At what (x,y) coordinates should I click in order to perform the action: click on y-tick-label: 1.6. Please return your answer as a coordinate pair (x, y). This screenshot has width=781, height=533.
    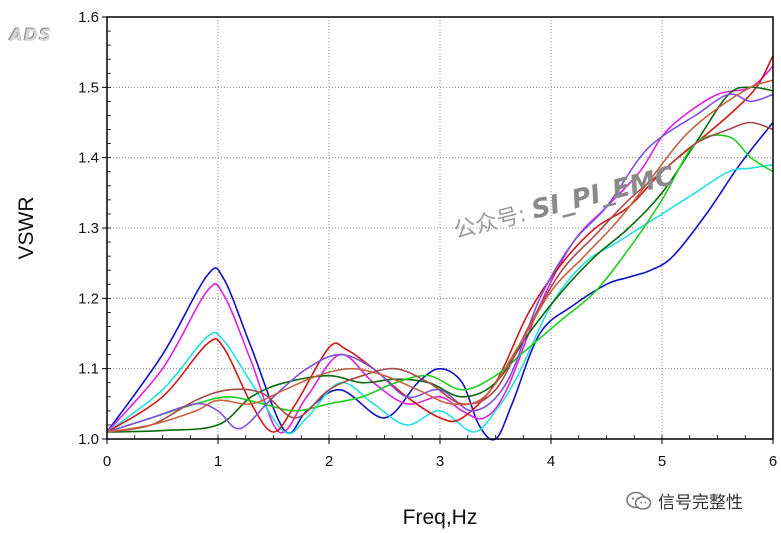
    Looking at the image, I should click on (88, 17).